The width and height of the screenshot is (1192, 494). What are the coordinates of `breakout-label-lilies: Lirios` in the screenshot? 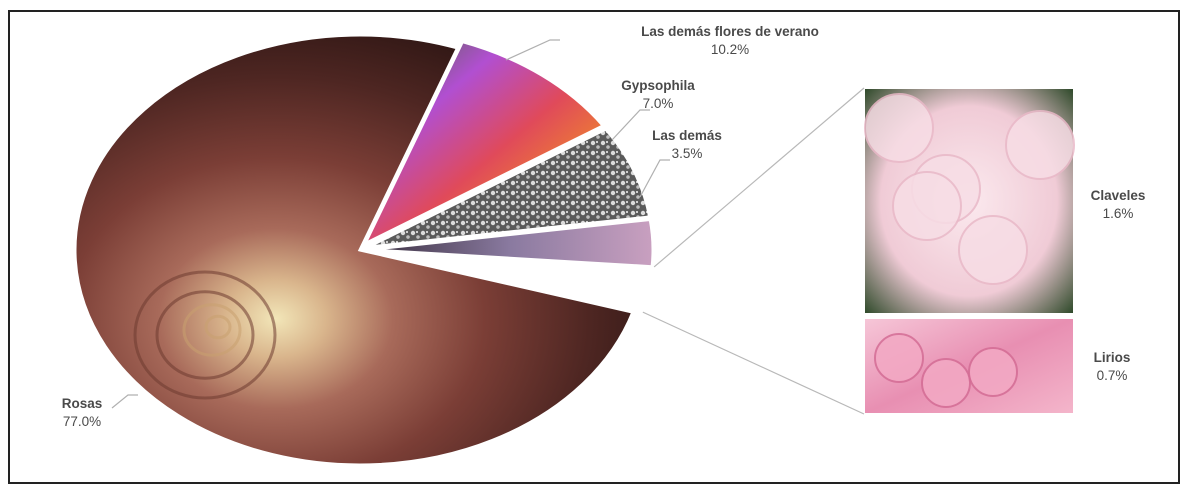 It's located at (1112, 357).